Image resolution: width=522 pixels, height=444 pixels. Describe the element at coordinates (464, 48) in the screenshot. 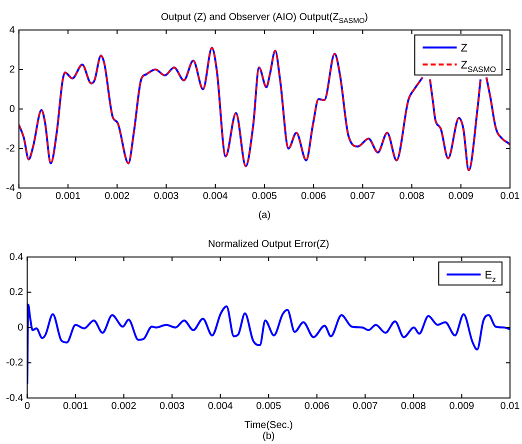

I see `legend-label: Z` at that location.